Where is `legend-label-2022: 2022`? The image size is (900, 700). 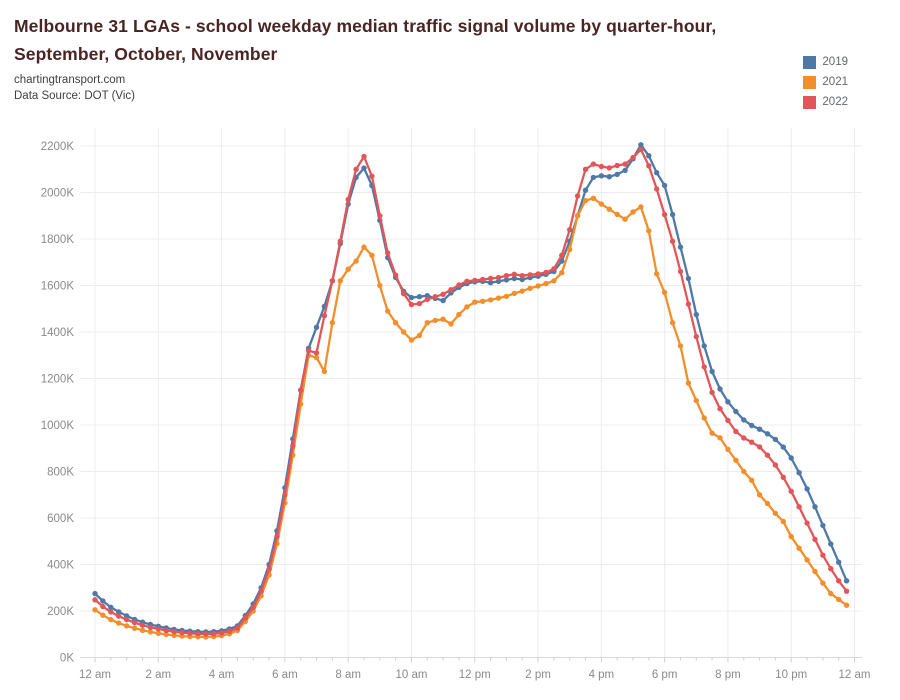
legend-label-2022: 2022 is located at coordinates (835, 102).